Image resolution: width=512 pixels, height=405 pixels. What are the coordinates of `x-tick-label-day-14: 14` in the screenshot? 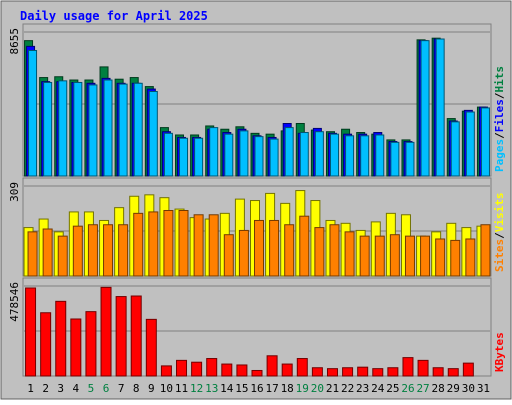 It's located at (227, 388).